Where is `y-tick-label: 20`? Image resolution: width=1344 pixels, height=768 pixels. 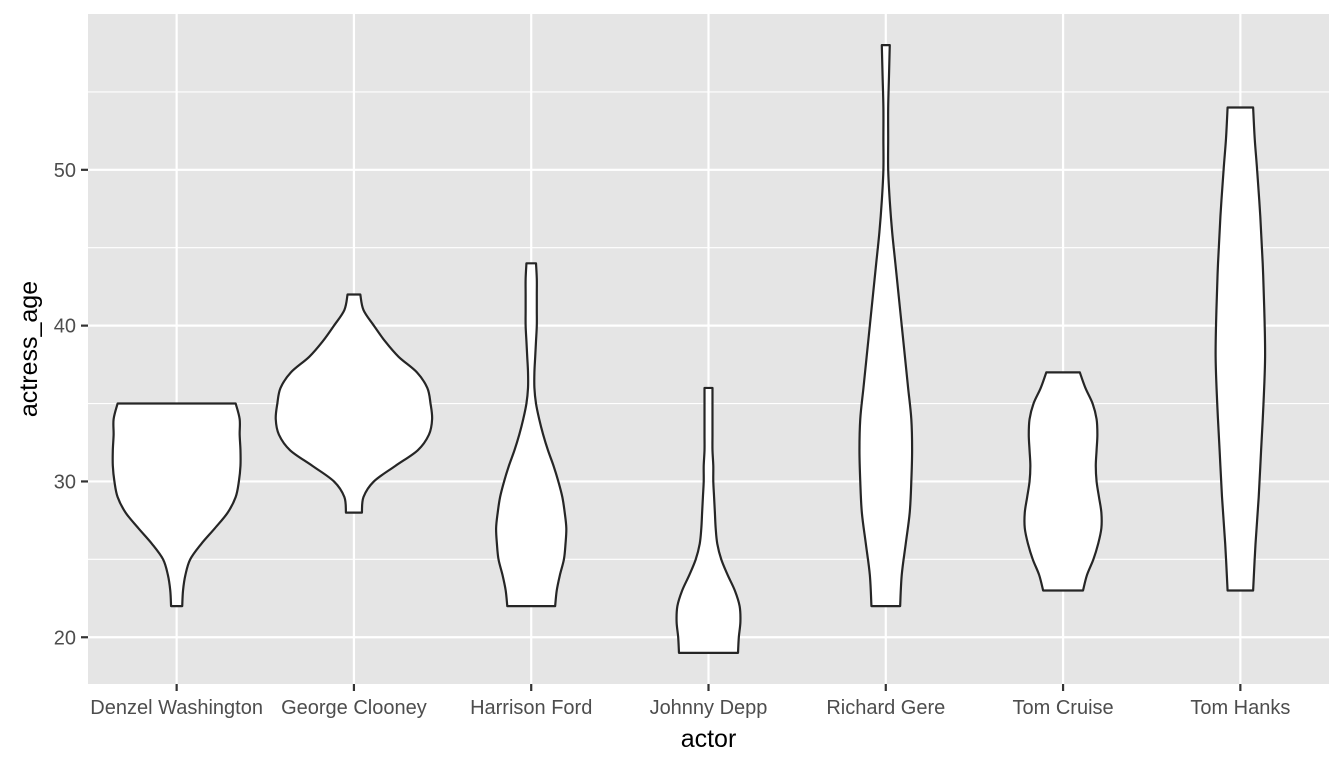 y-tick-label: 20 is located at coordinates (65, 638).